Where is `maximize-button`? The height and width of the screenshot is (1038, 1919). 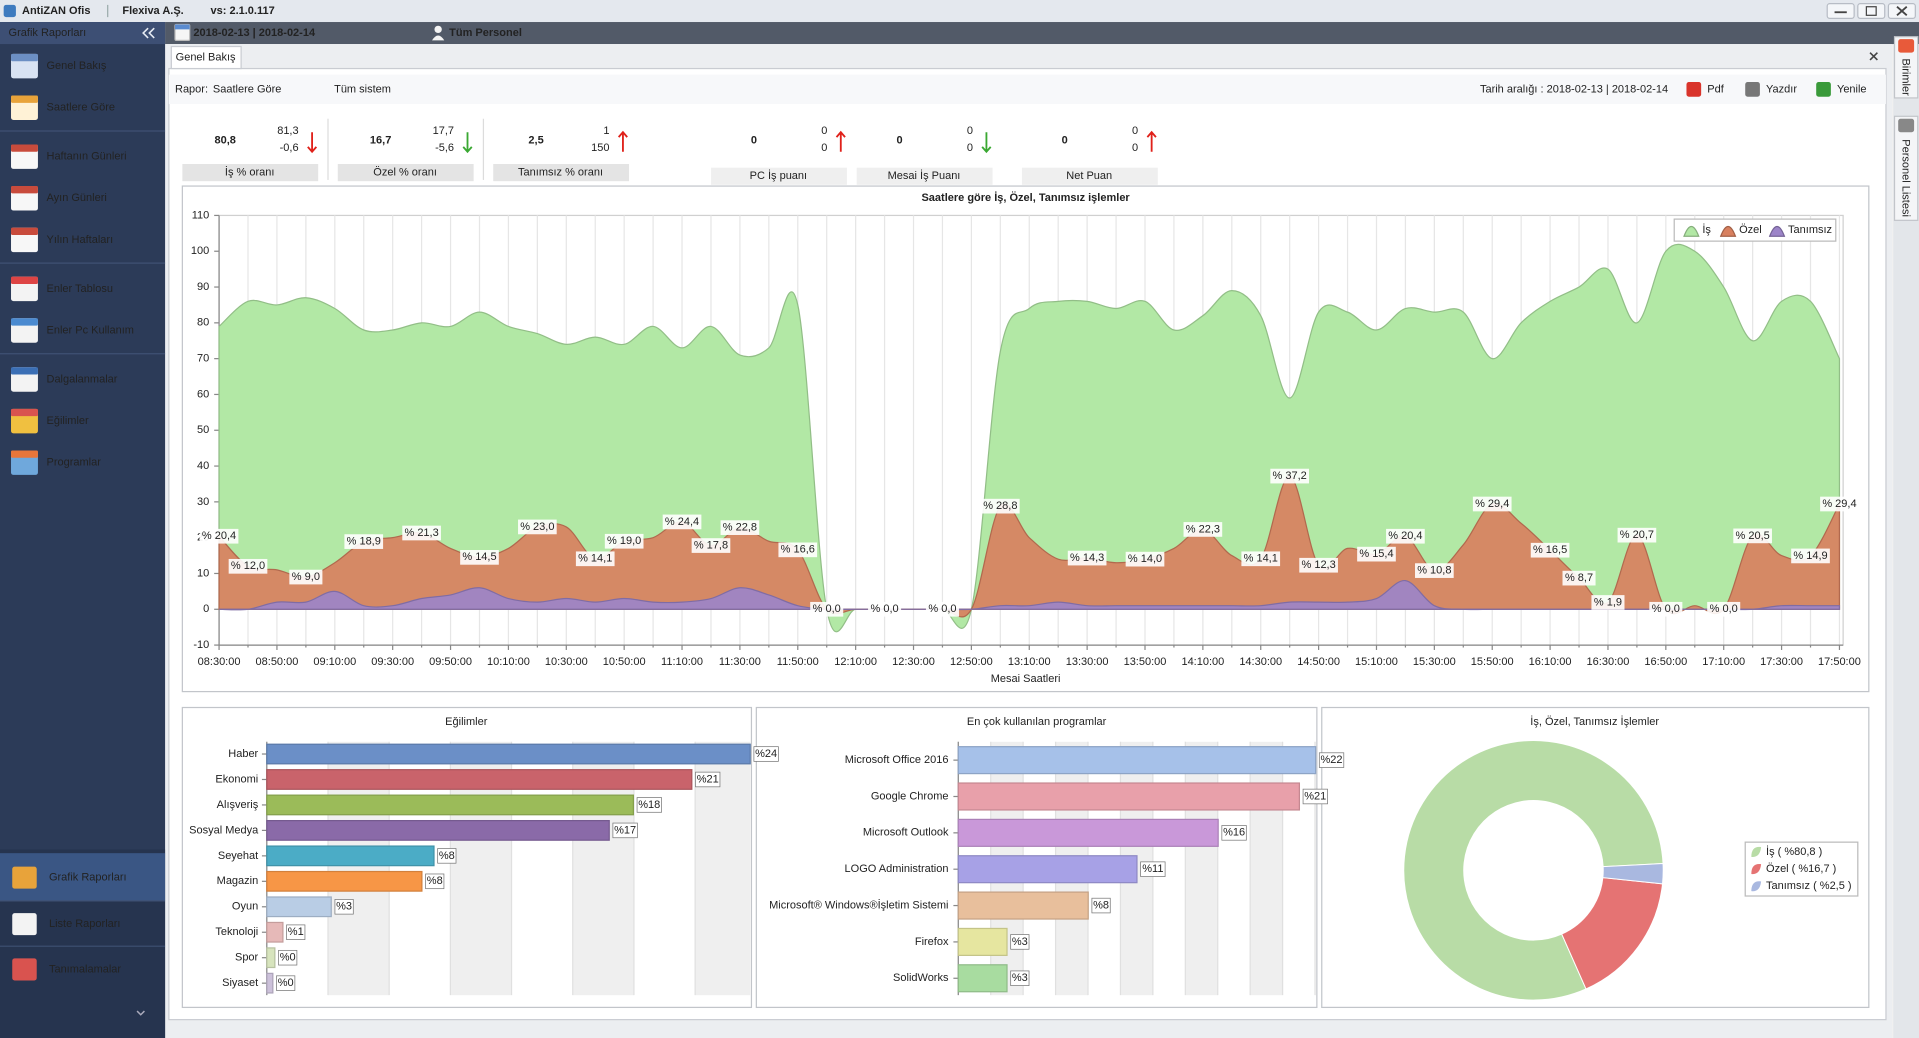 maximize-button is located at coordinates (1871, 11).